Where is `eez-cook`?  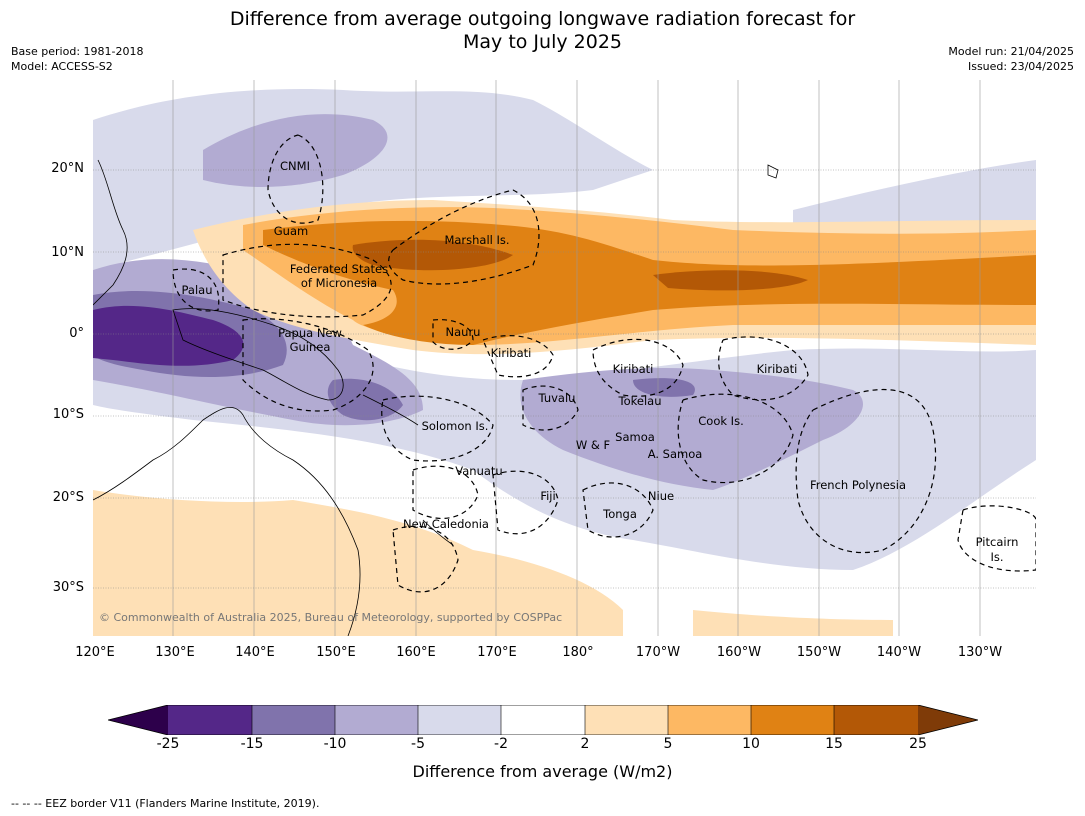 eez-cook is located at coordinates (735, 438).